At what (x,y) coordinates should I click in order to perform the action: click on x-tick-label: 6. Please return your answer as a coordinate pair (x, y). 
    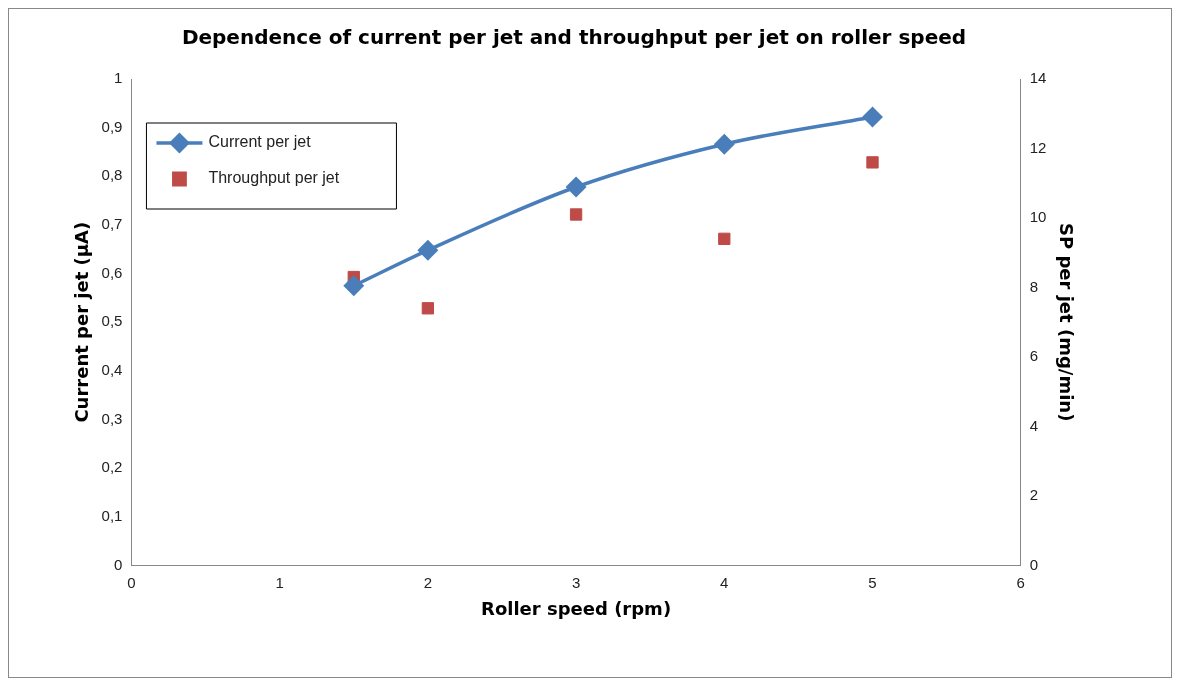
    Looking at the image, I should click on (1020, 582).